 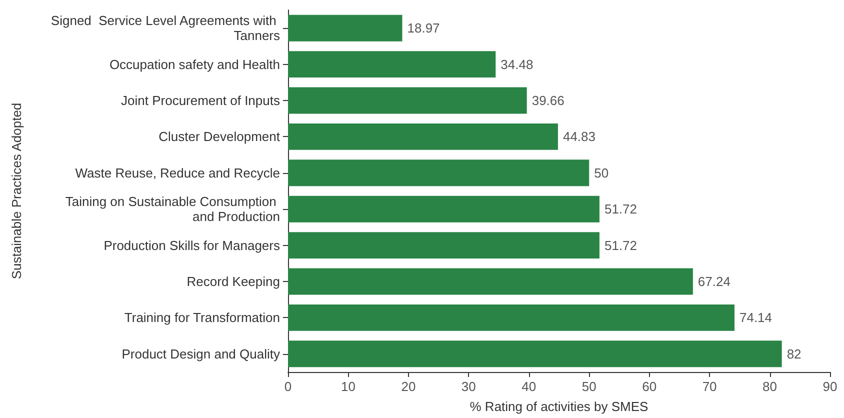 What do you see at coordinates (770, 386) in the screenshot?
I see `x-tick-label: 80` at bounding box center [770, 386].